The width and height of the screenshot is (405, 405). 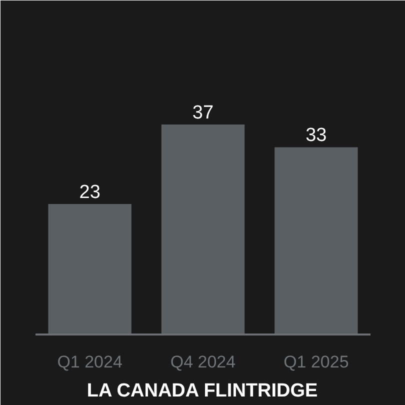 I want to click on data-label: 23, so click(x=89, y=192).